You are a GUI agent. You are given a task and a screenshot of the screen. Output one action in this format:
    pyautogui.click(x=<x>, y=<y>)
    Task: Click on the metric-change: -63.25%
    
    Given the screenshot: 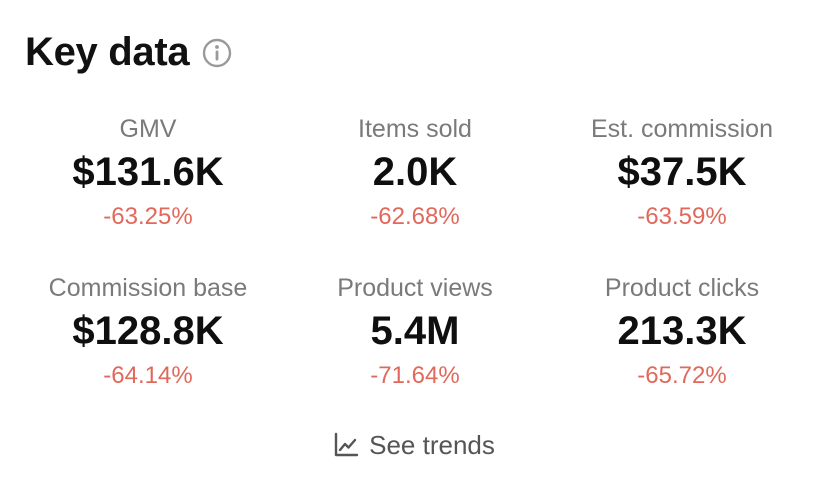 What is the action you would take?
    pyautogui.click(x=148, y=216)
    